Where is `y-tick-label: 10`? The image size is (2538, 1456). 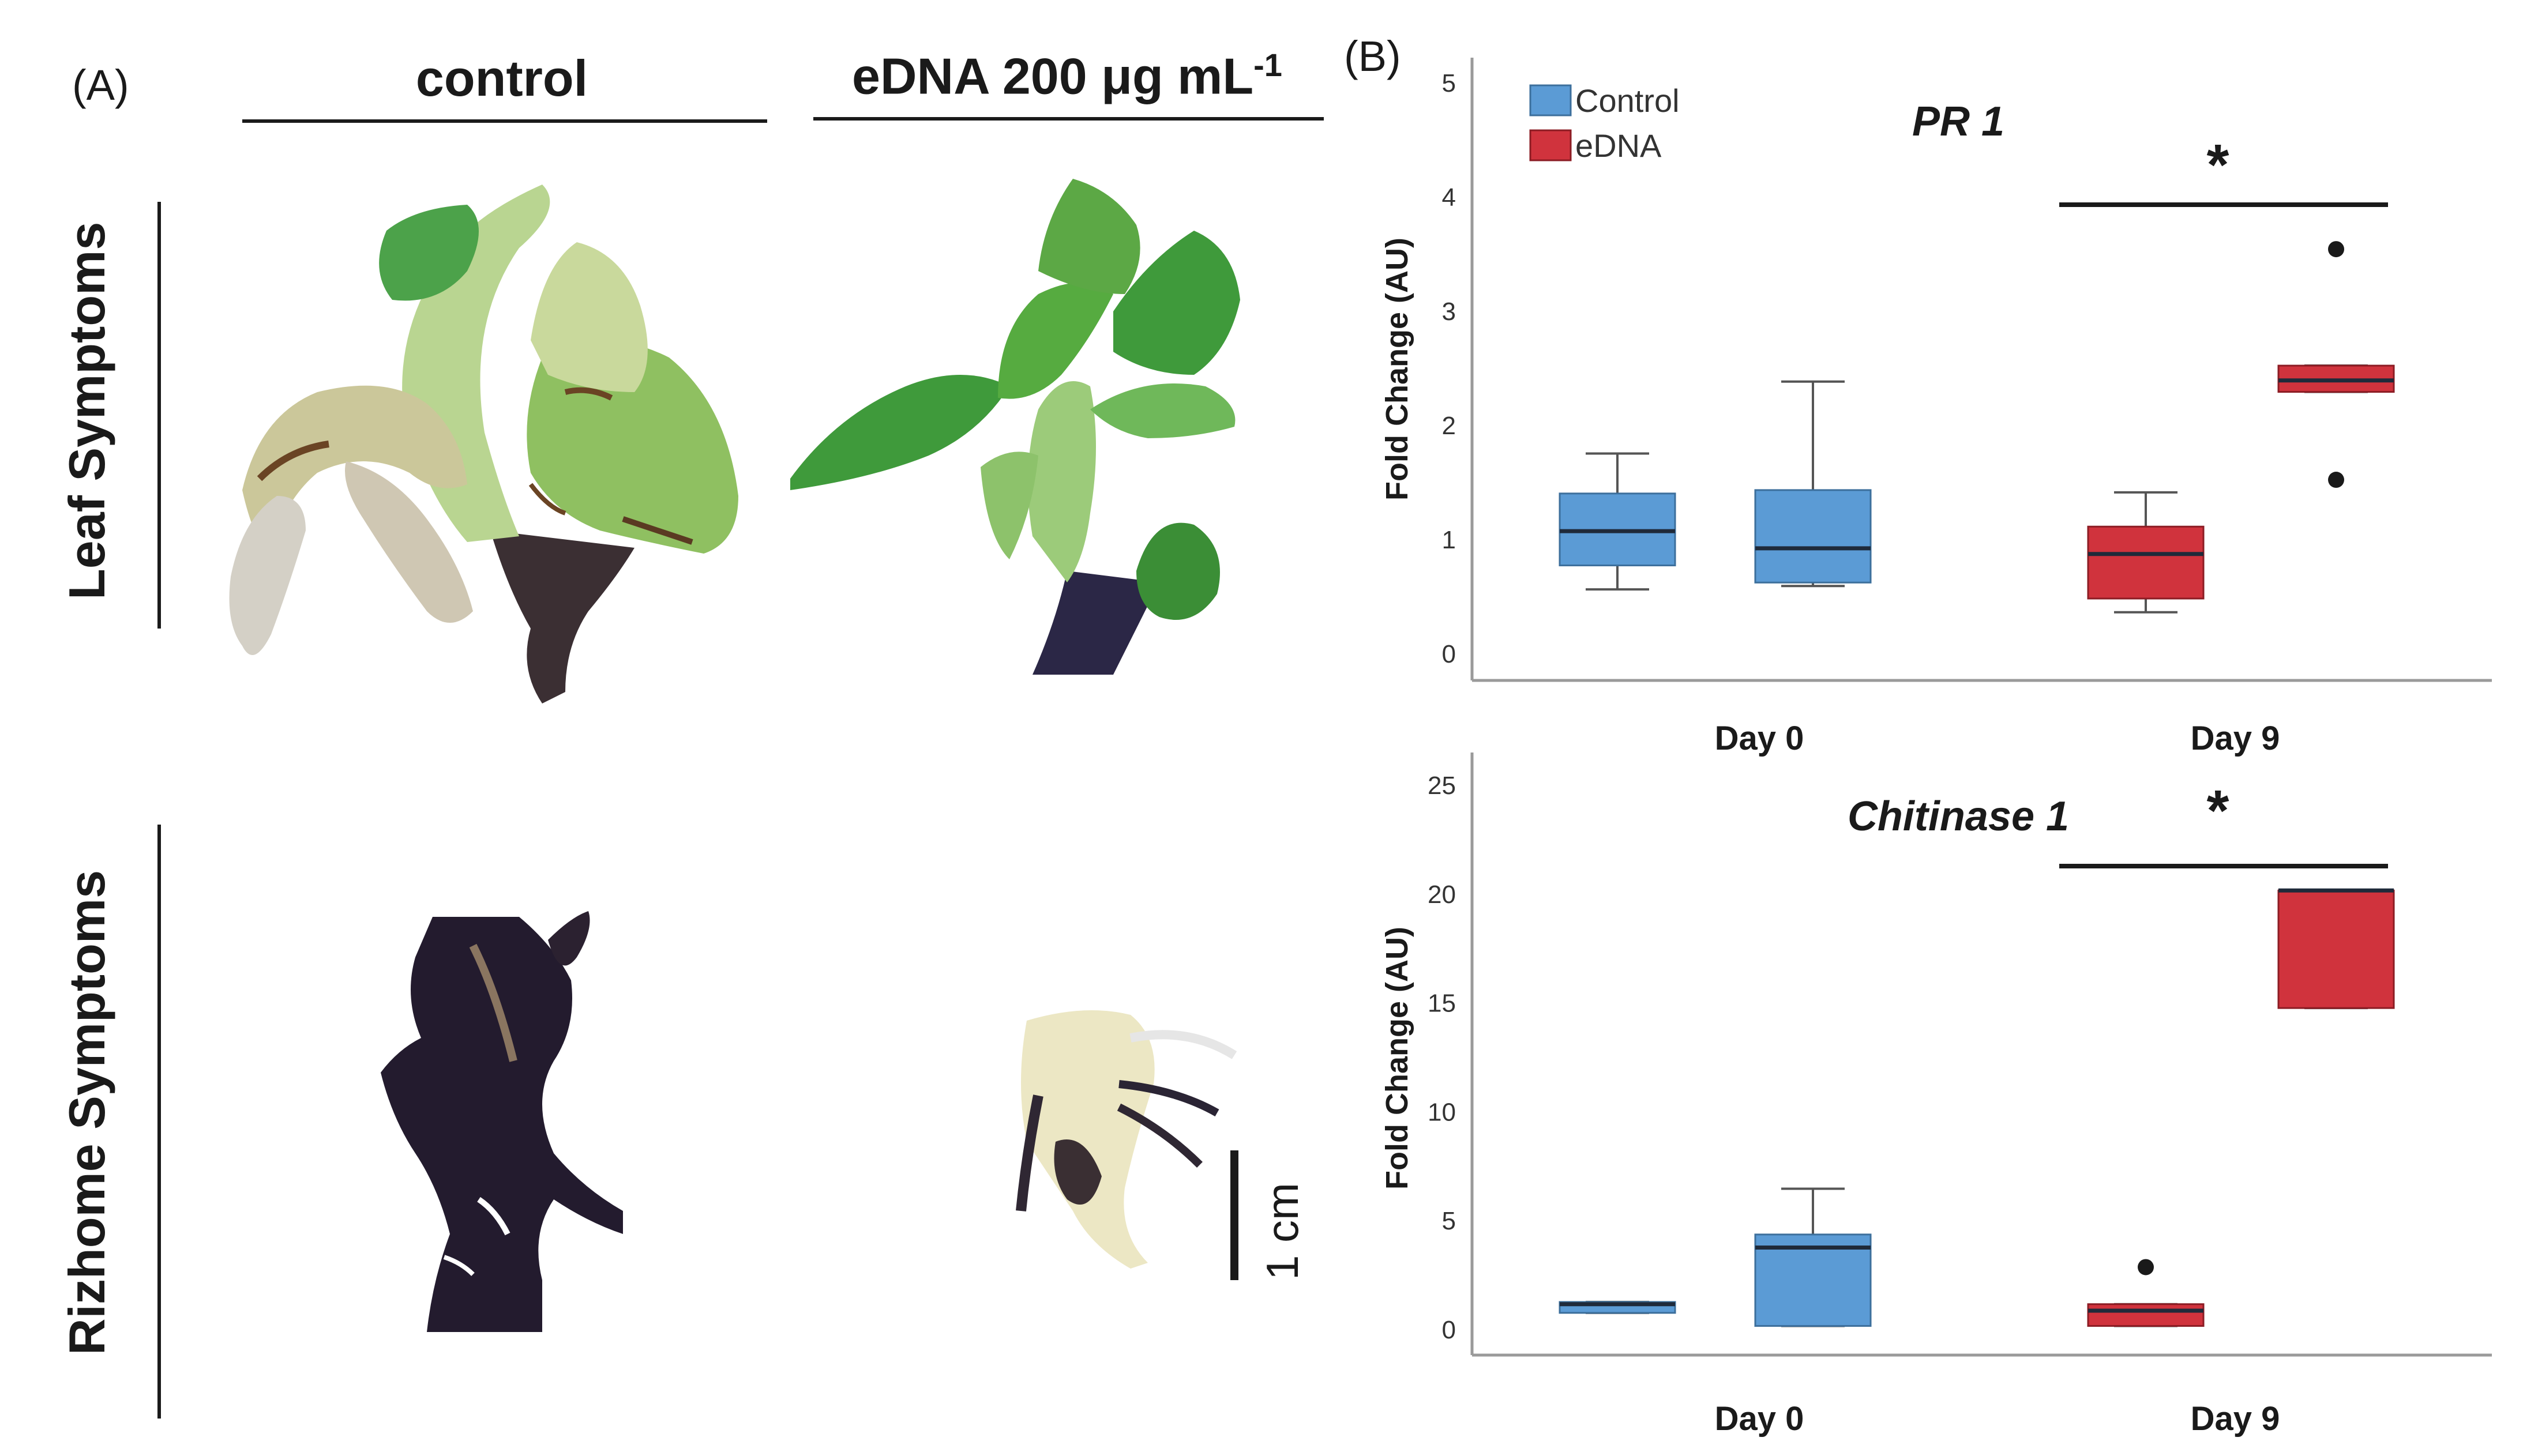
y-tick-label: 10 is located at coordinates (1442, 1112).